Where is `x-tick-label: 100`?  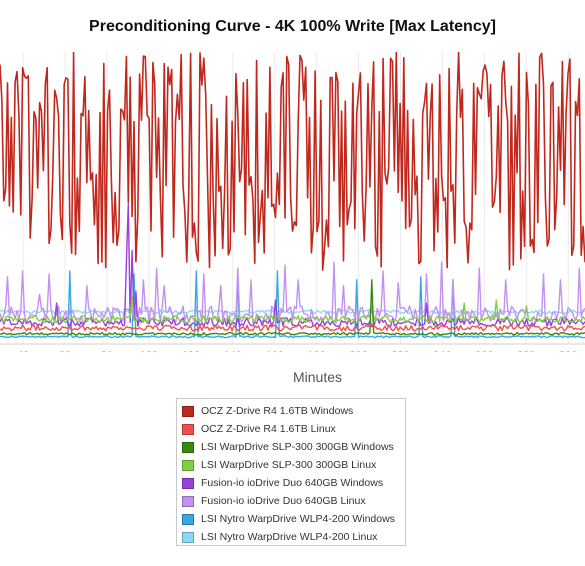
x-tick-label: 100 is located at coordinates (149, 351).